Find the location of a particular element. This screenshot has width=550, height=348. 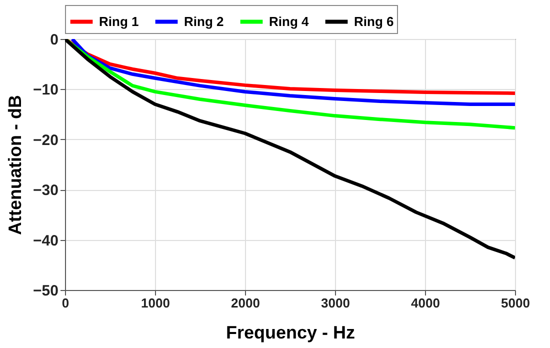

y-tick-label: −40 is located at coordinates (45, 241).